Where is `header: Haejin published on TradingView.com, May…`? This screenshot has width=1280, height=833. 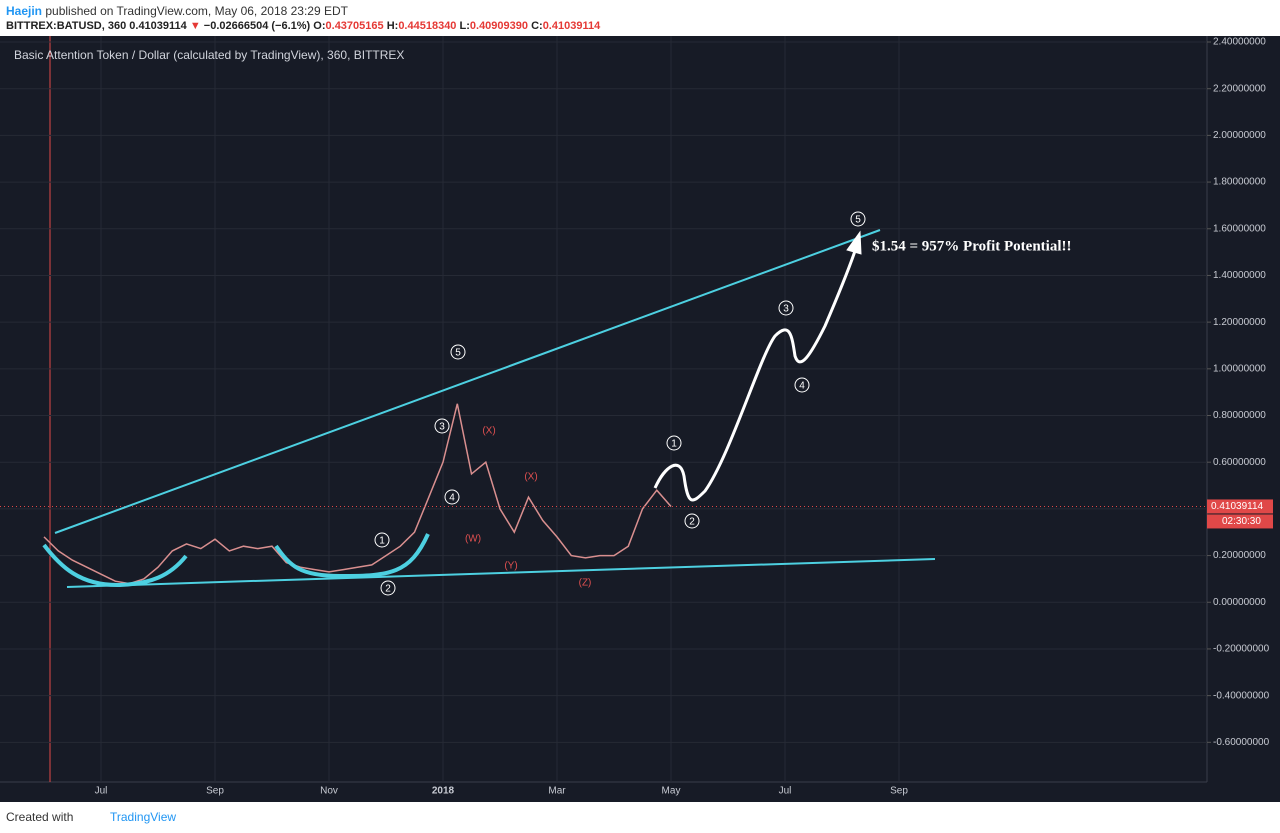
header: Haejin published on TradingView.com, May… is located at coordinates (640, 18).